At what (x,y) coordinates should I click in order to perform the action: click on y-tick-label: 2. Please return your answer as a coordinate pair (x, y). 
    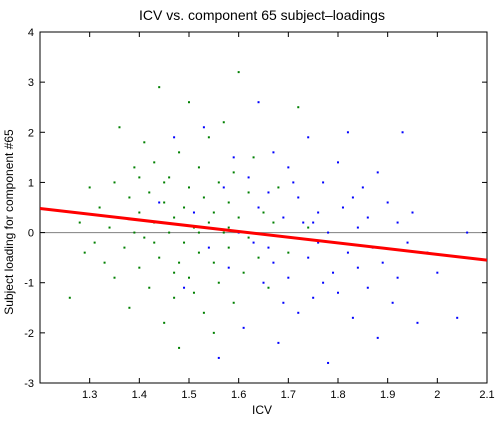
    Looking at the image, I should click on (31, 133).